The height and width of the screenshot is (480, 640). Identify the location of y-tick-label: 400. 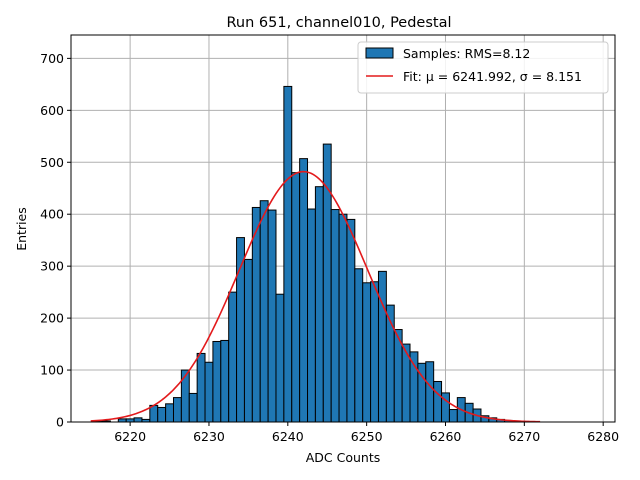
(52, 214).